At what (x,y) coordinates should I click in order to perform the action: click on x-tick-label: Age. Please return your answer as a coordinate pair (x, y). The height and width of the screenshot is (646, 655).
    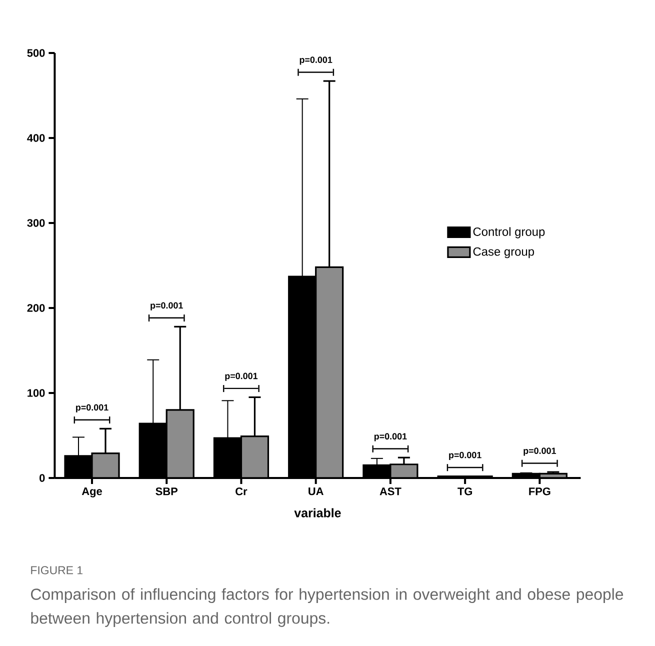
    Looking at the image, I should click on (92, 493).